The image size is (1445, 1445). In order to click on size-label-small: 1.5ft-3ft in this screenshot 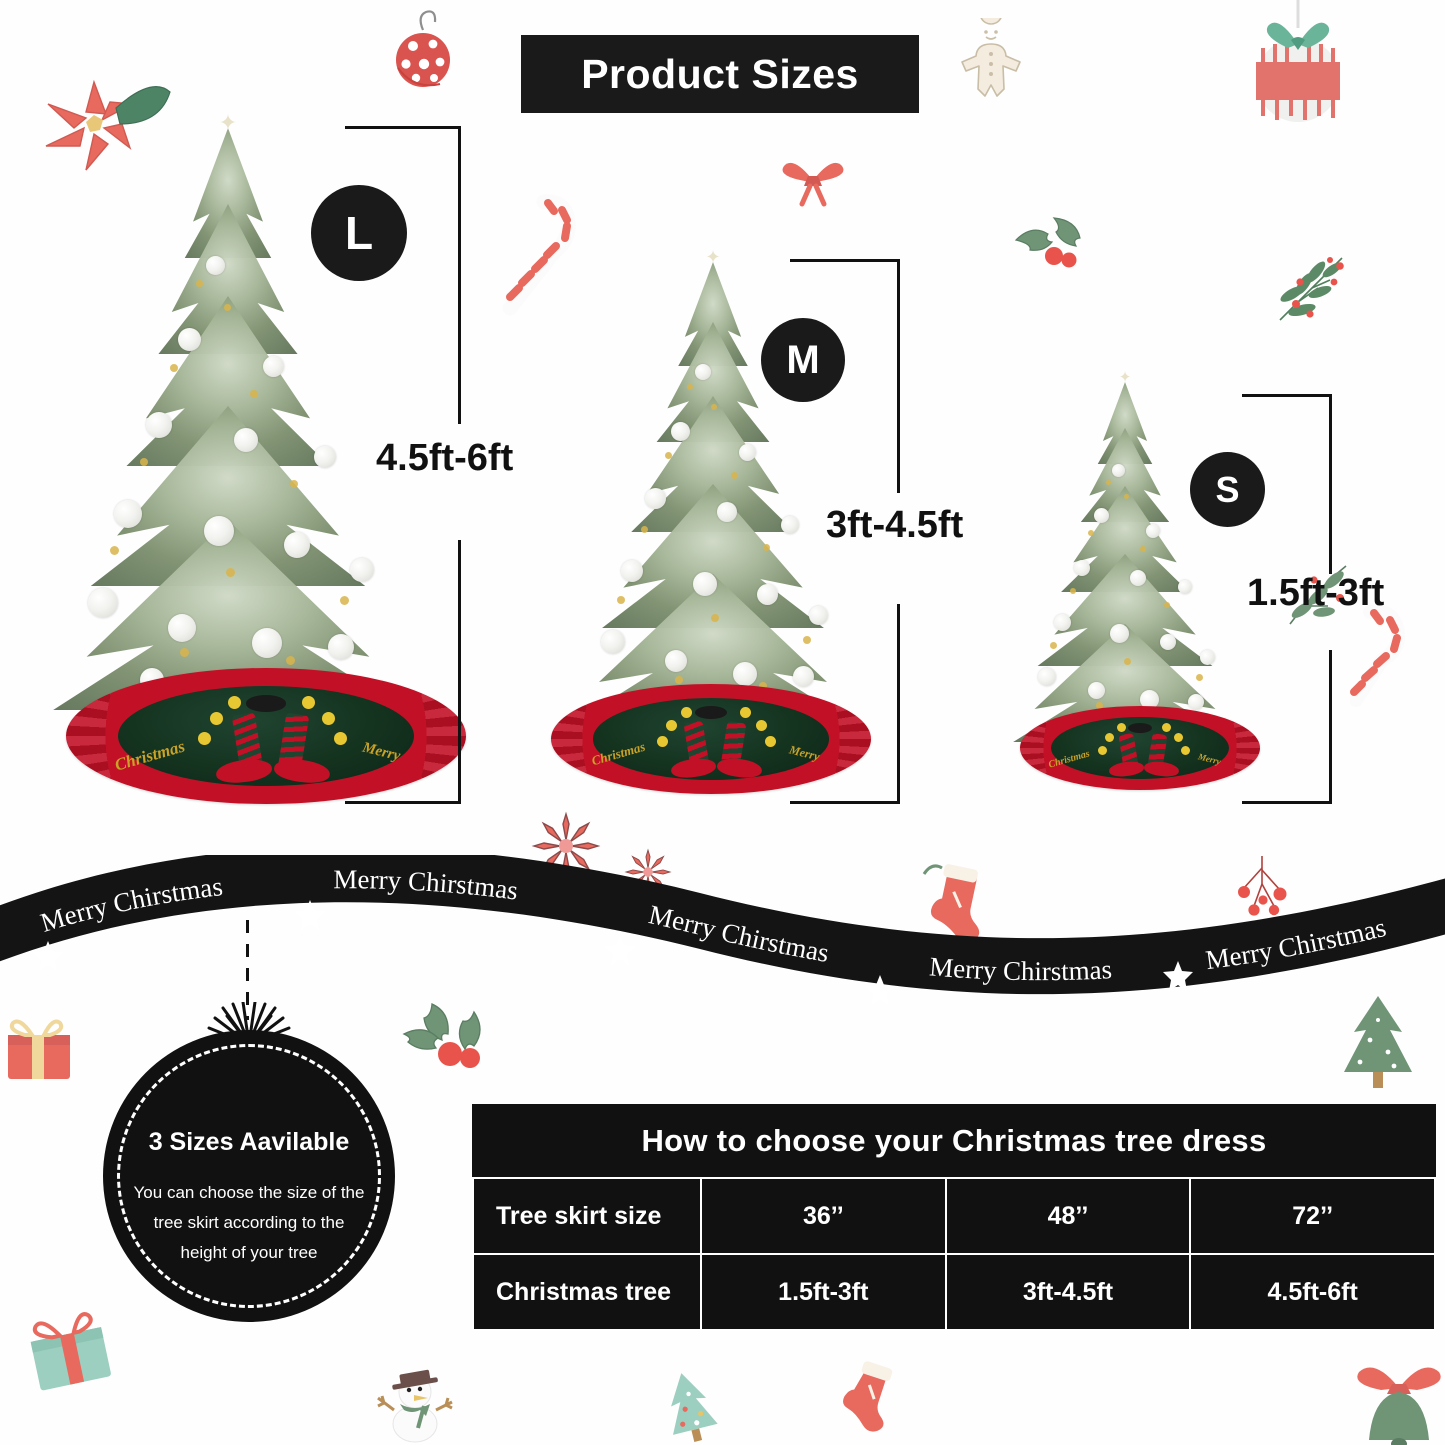, I will do `click(1316, 593)`.